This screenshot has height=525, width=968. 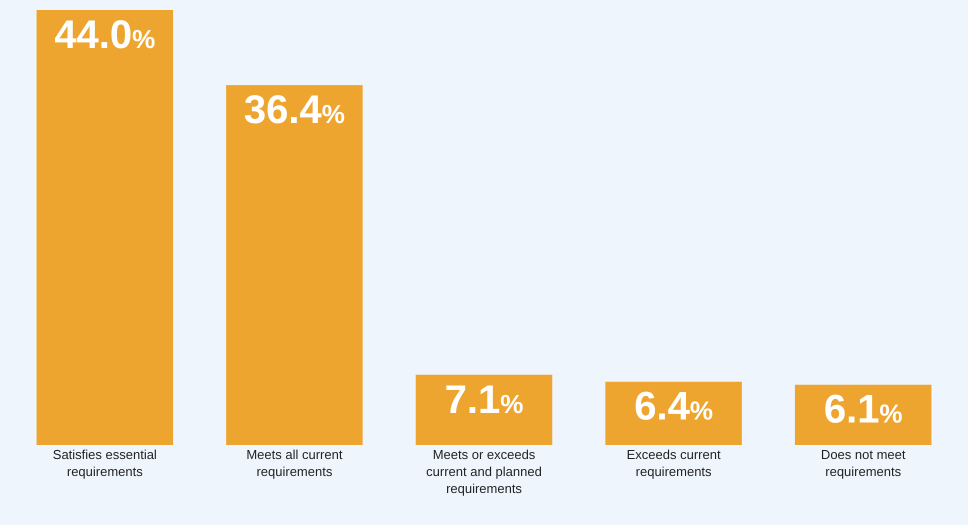 I want to click on x-tick-label: Meets or exceeds current and planned requirements, so click(x=484, y=471).